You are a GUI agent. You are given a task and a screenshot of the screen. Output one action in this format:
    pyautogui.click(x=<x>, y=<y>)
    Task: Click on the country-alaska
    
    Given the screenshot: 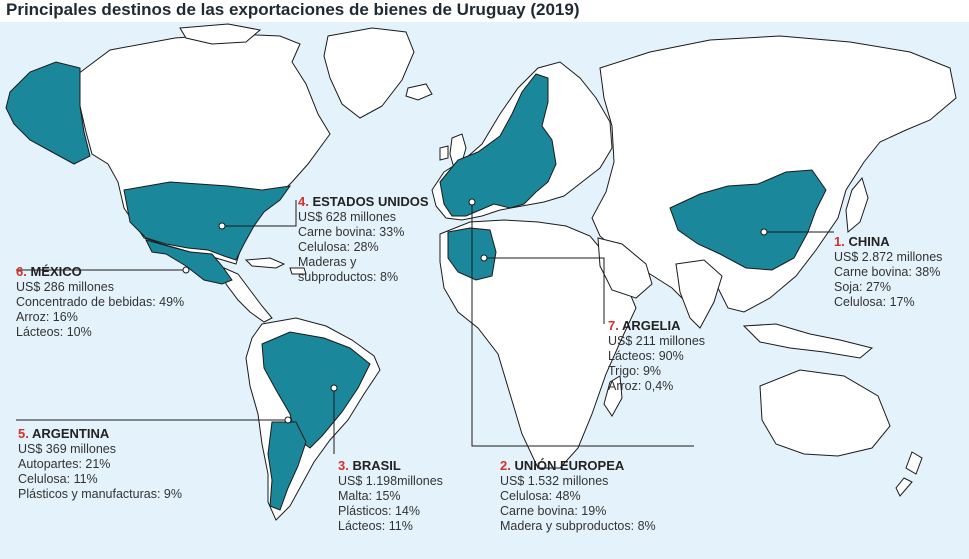 What is the action you would take?
    pyautogui.click(x=48, y=113)
    